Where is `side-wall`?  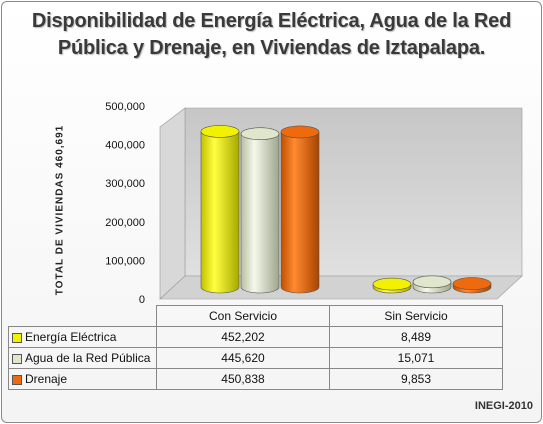 side-wall is located at coordinates (172, 203).